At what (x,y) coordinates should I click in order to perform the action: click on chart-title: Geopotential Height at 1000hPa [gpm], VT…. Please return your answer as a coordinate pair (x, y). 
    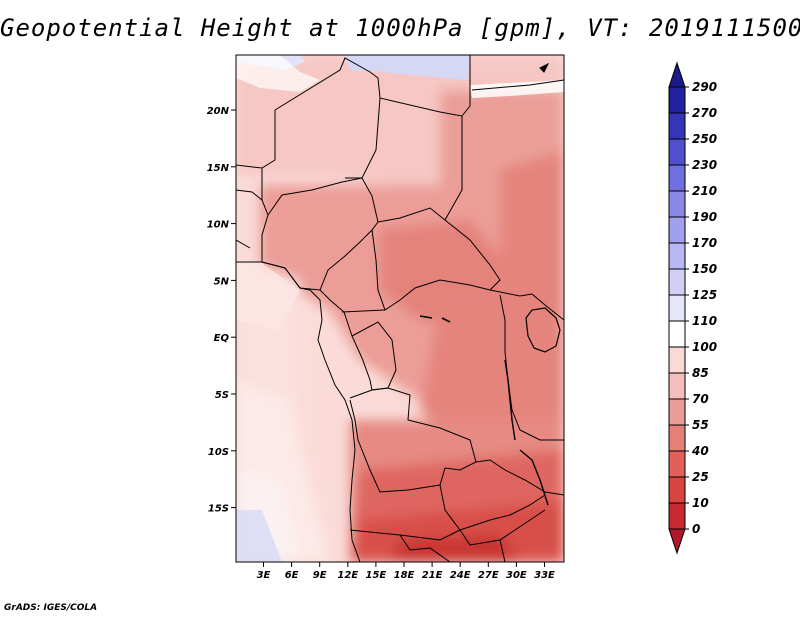
    Looking at the image, I should click on (400, 28).